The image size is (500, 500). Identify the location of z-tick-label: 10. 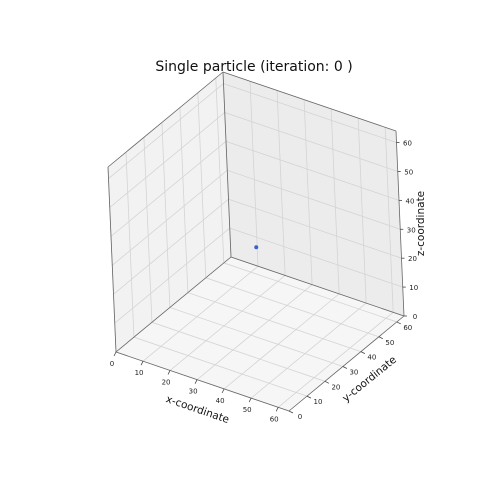
(413, 288).